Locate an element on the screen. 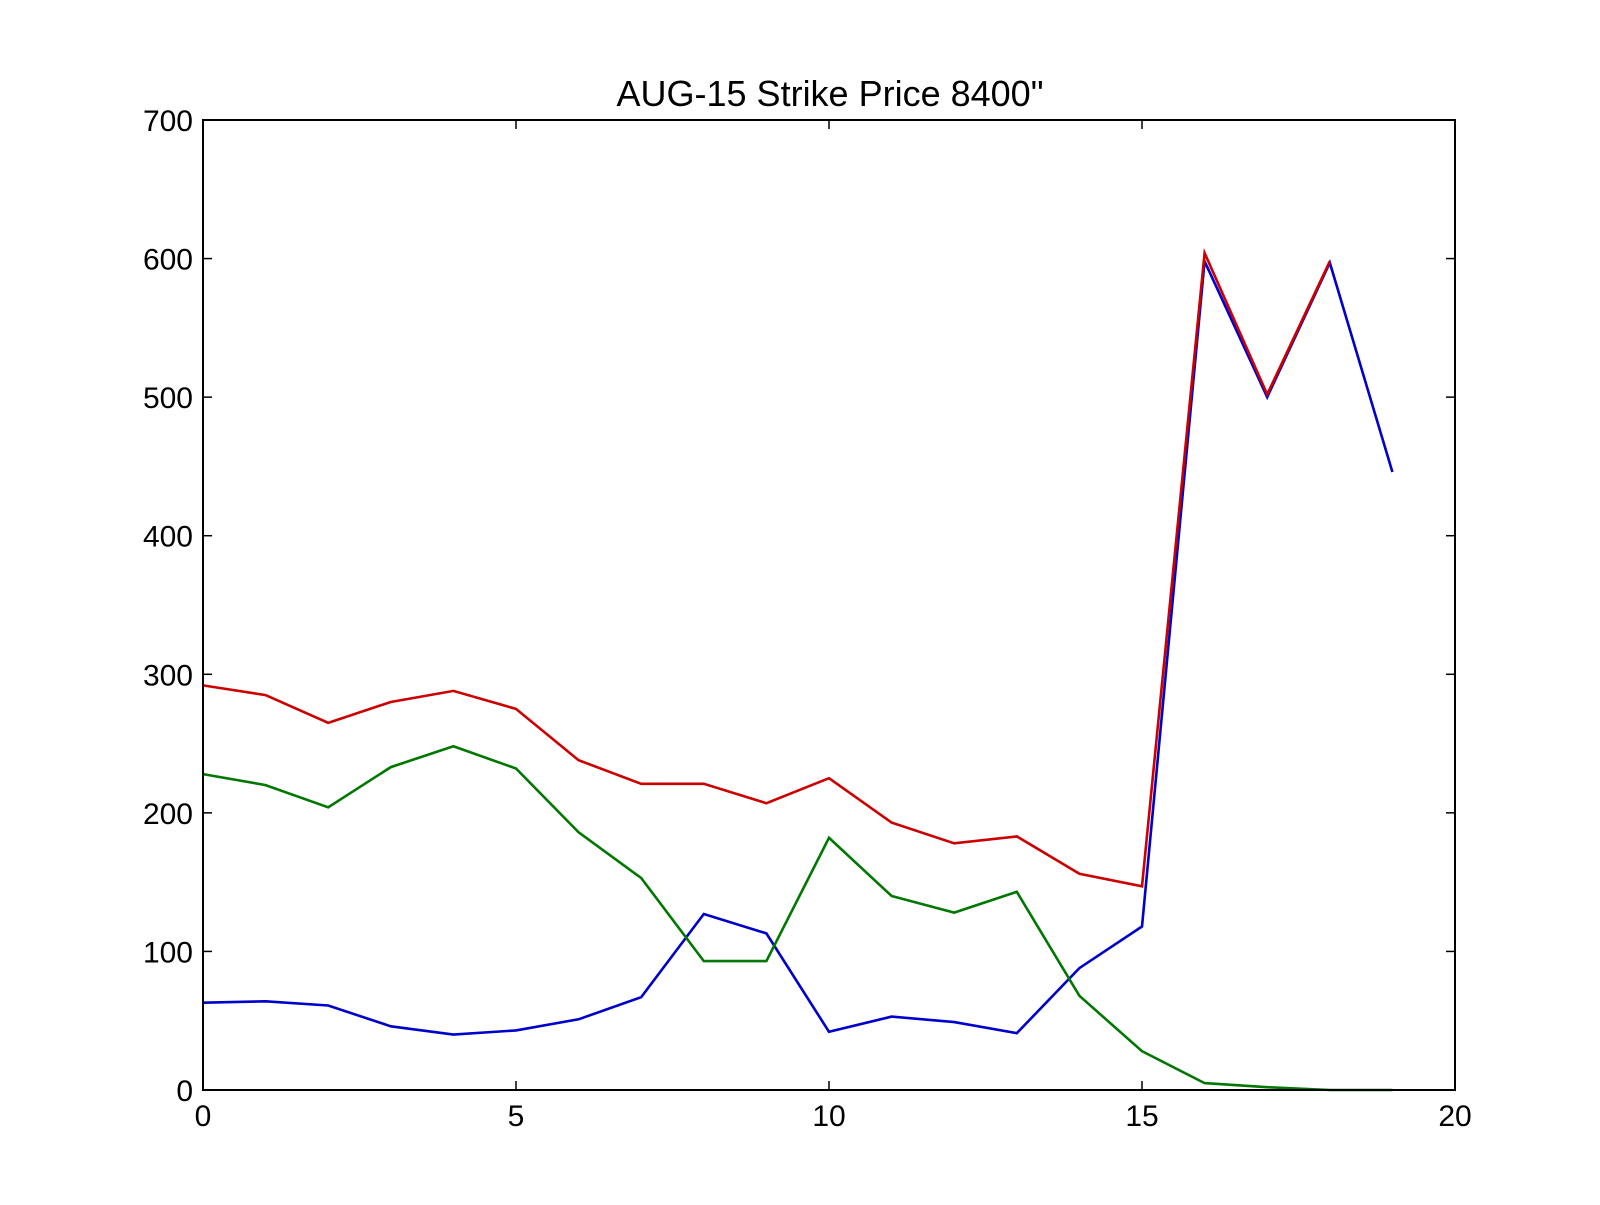  x-tick-label: 5 is located at coordinates (516, 1116).